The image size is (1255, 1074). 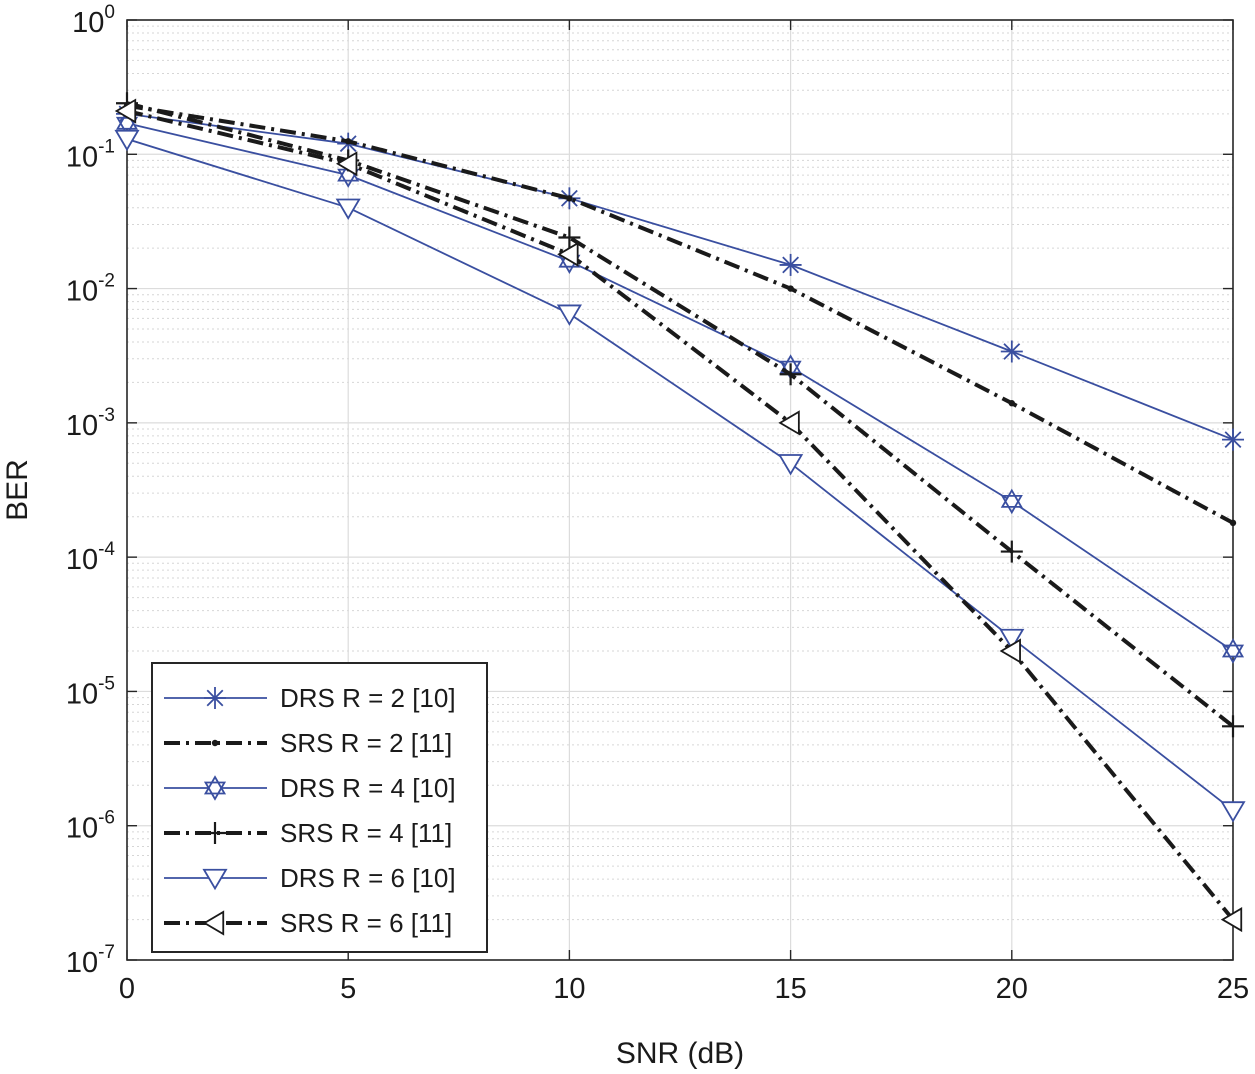 What do you see at coordinates (569, 989) in the screenshot?
I see `x-tick-label: 10` at bounding box center [569, 989].